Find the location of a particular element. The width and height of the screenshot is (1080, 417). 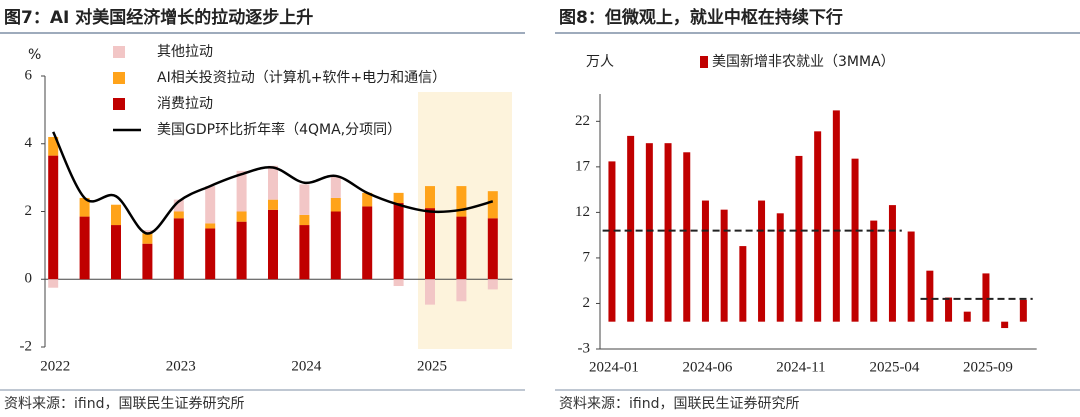

x-tick-label: 2024-06 is located at coordinates (707, 367).